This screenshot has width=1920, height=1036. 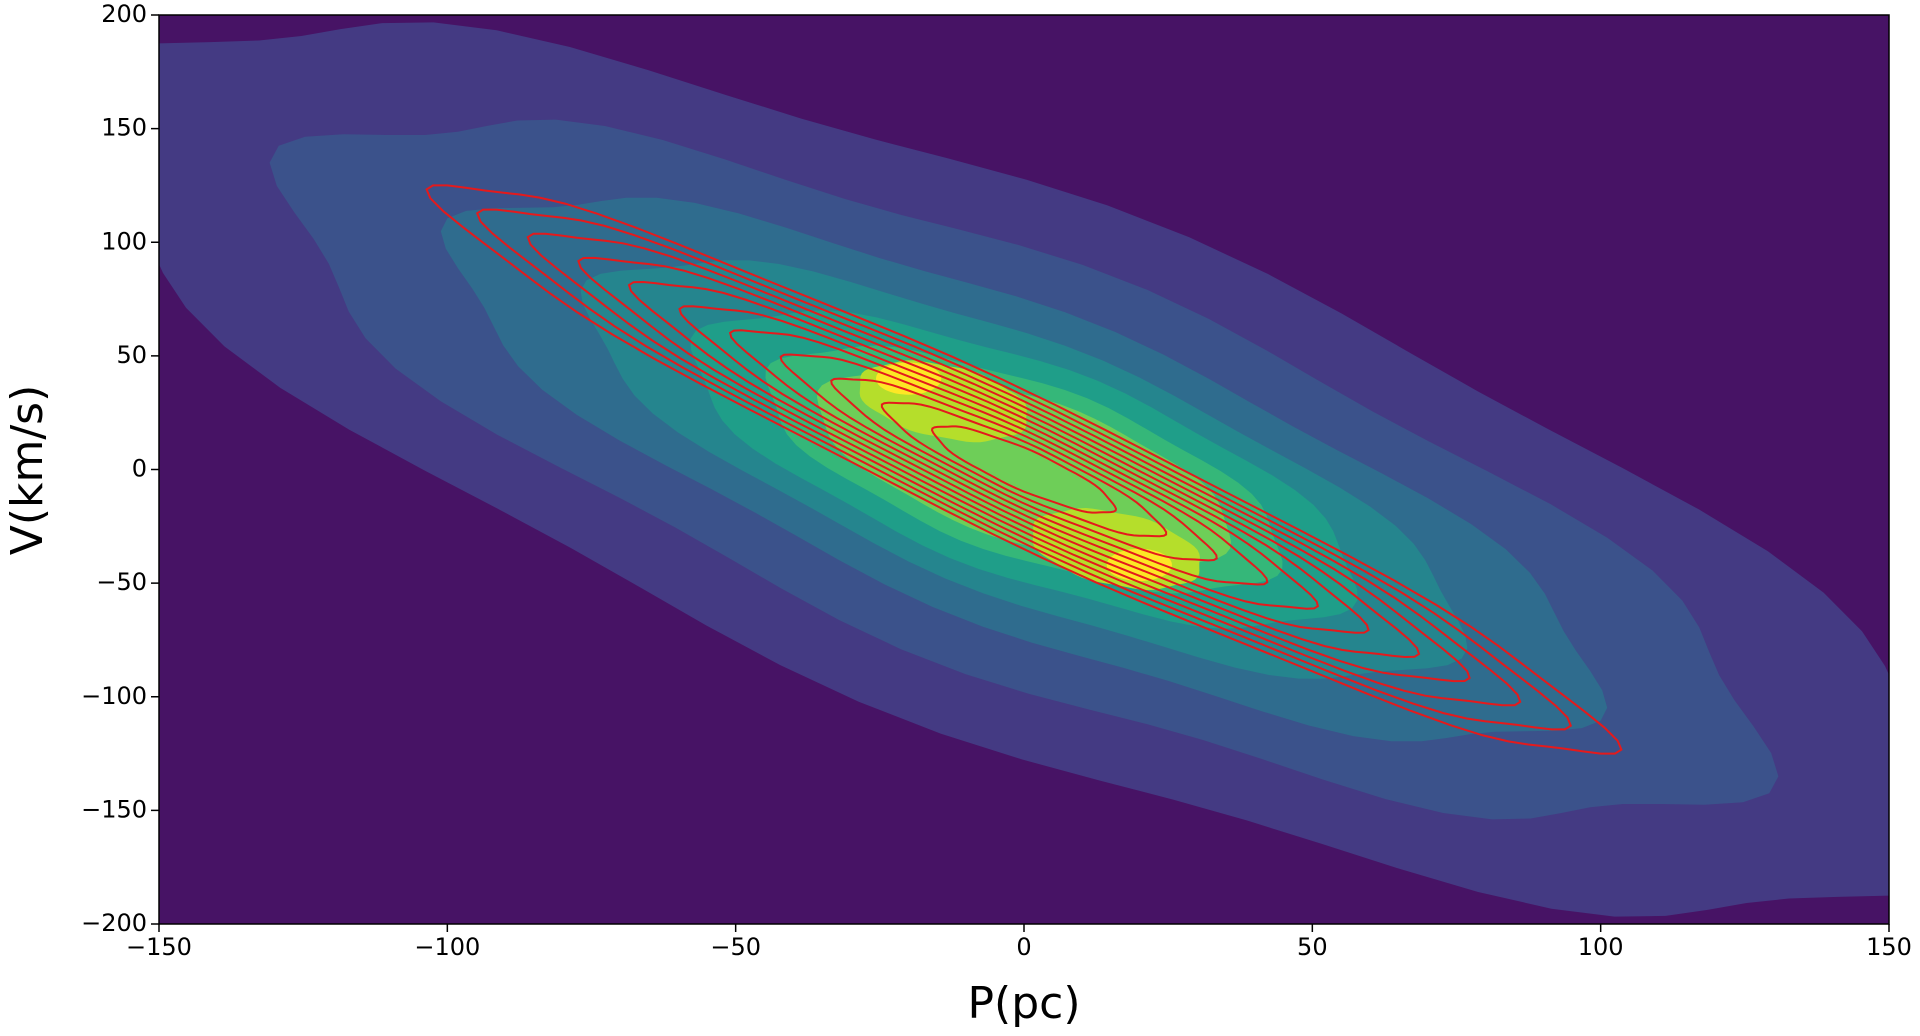 I want to click on x-tick-label: 0, so click(x=1023, y=947).